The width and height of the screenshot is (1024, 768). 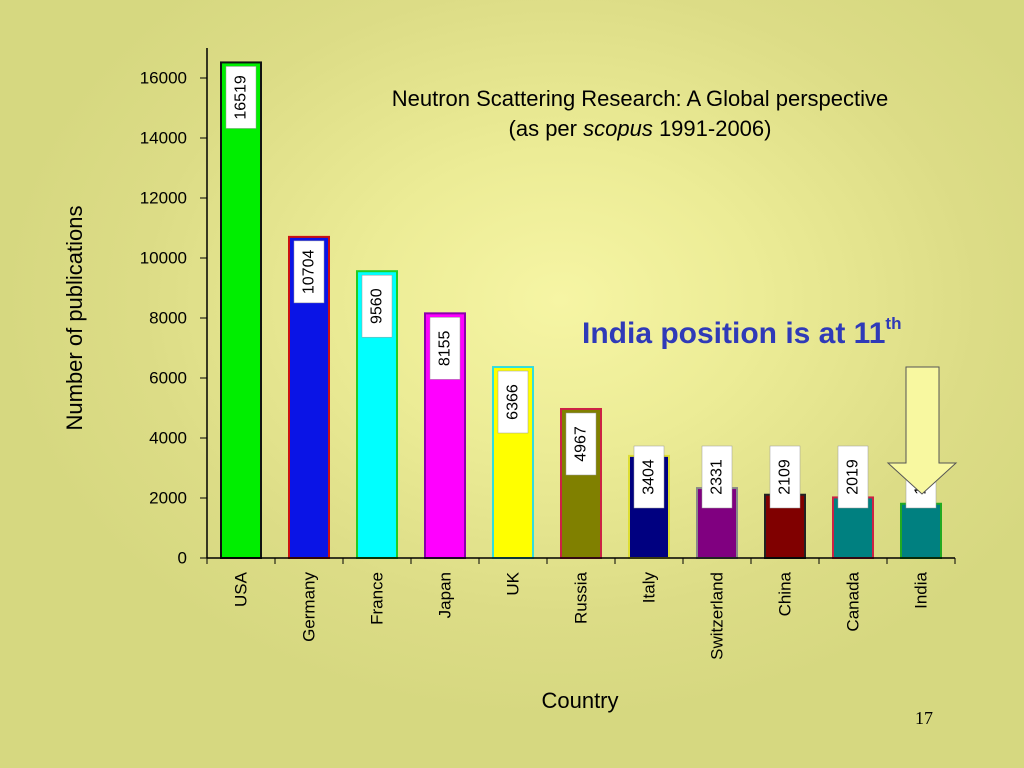 What do you see at coordinates (182, 558) in the screenshot?
I see `y-tick-label: 0` at bounding box center [182, 558].